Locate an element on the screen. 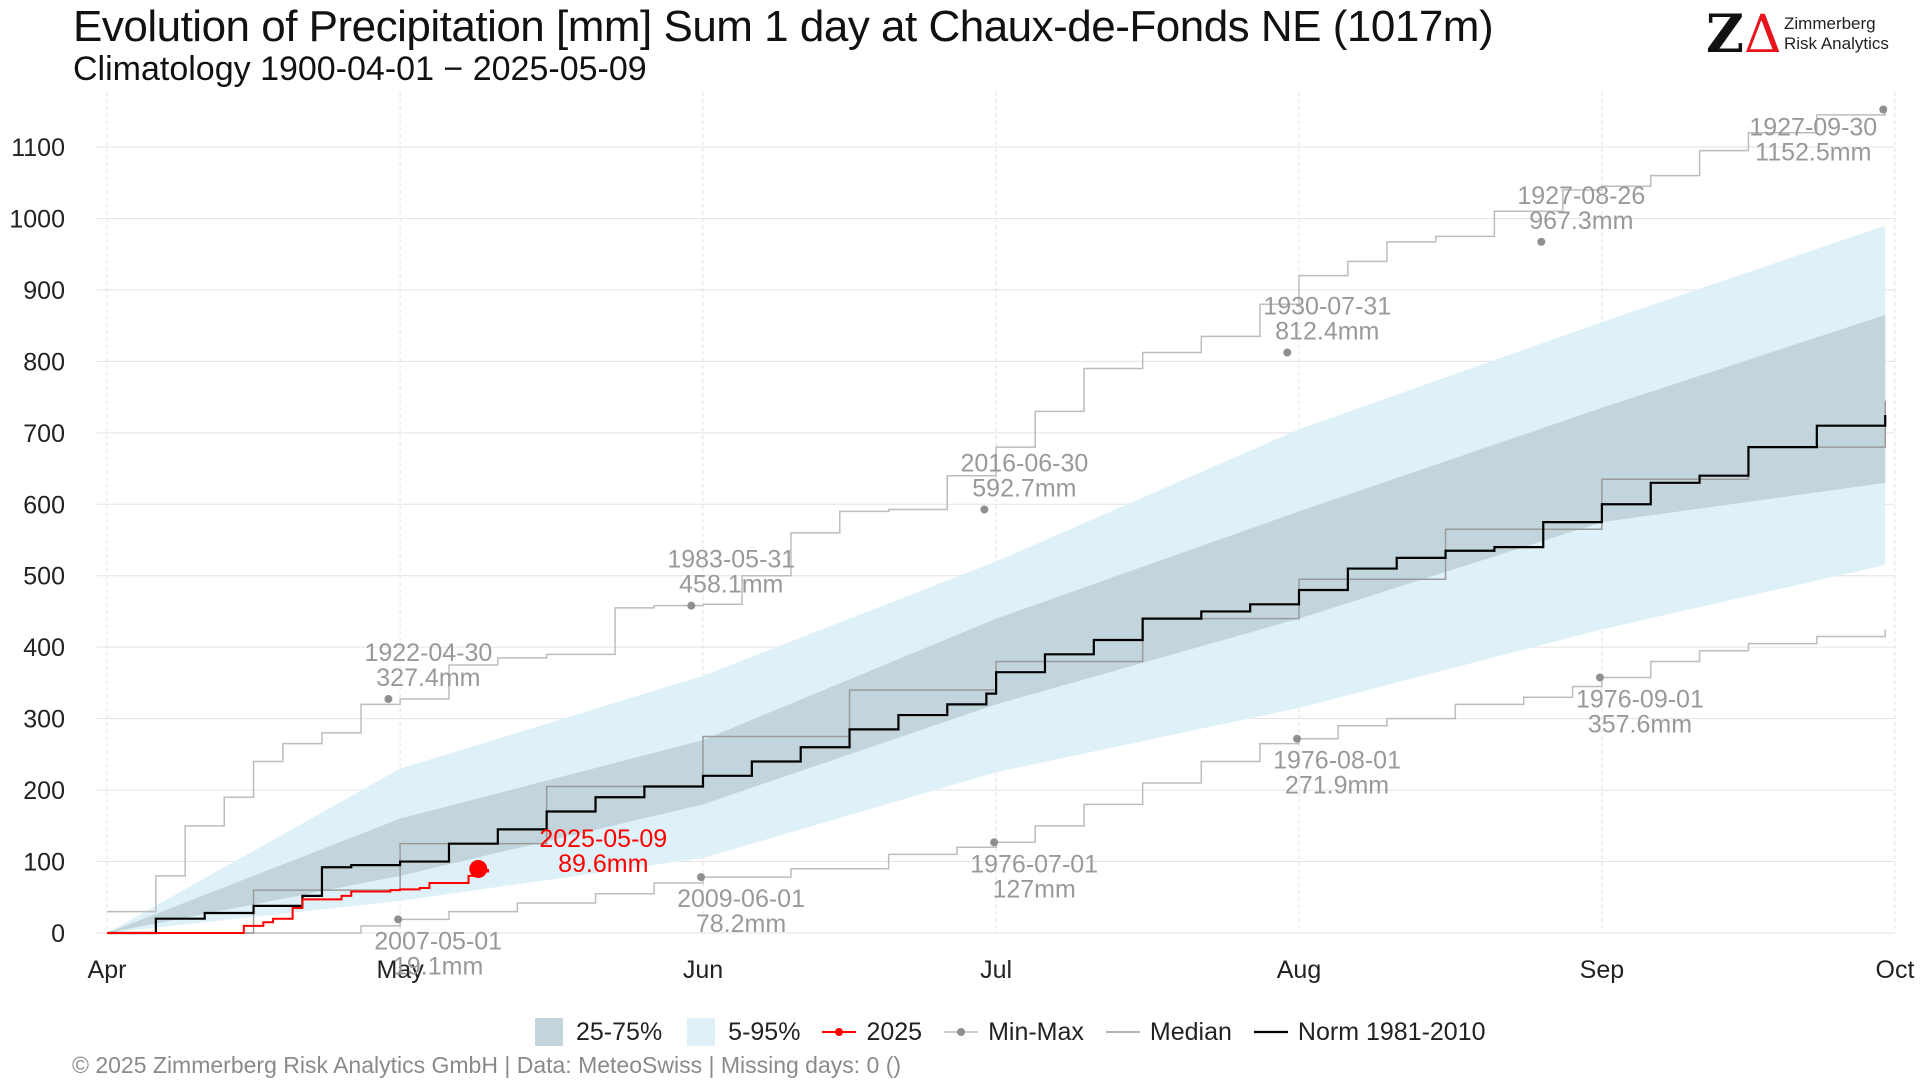 This screenshot has width=1920, height=1080. x-tick-label: May is located at coordinates (400, 970).